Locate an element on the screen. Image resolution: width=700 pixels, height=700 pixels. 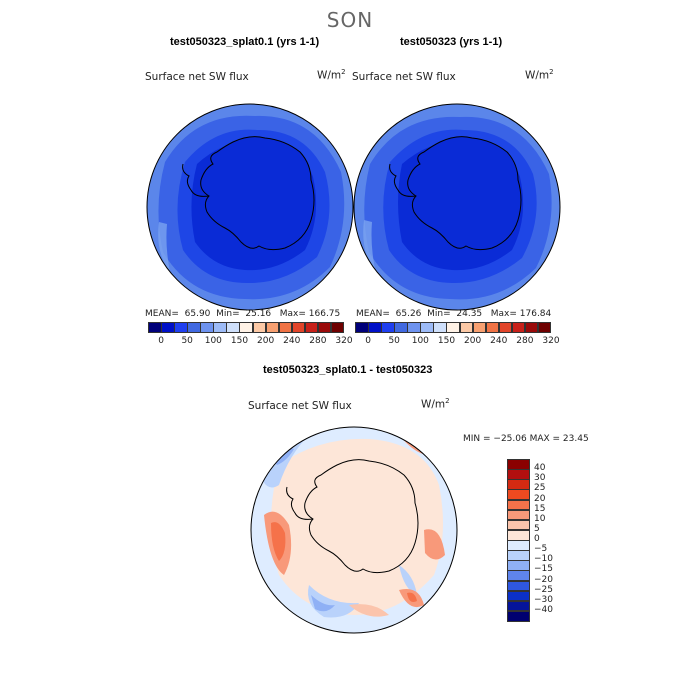
colorbar-tick-label: −5 is located at coordinates (541, 549).